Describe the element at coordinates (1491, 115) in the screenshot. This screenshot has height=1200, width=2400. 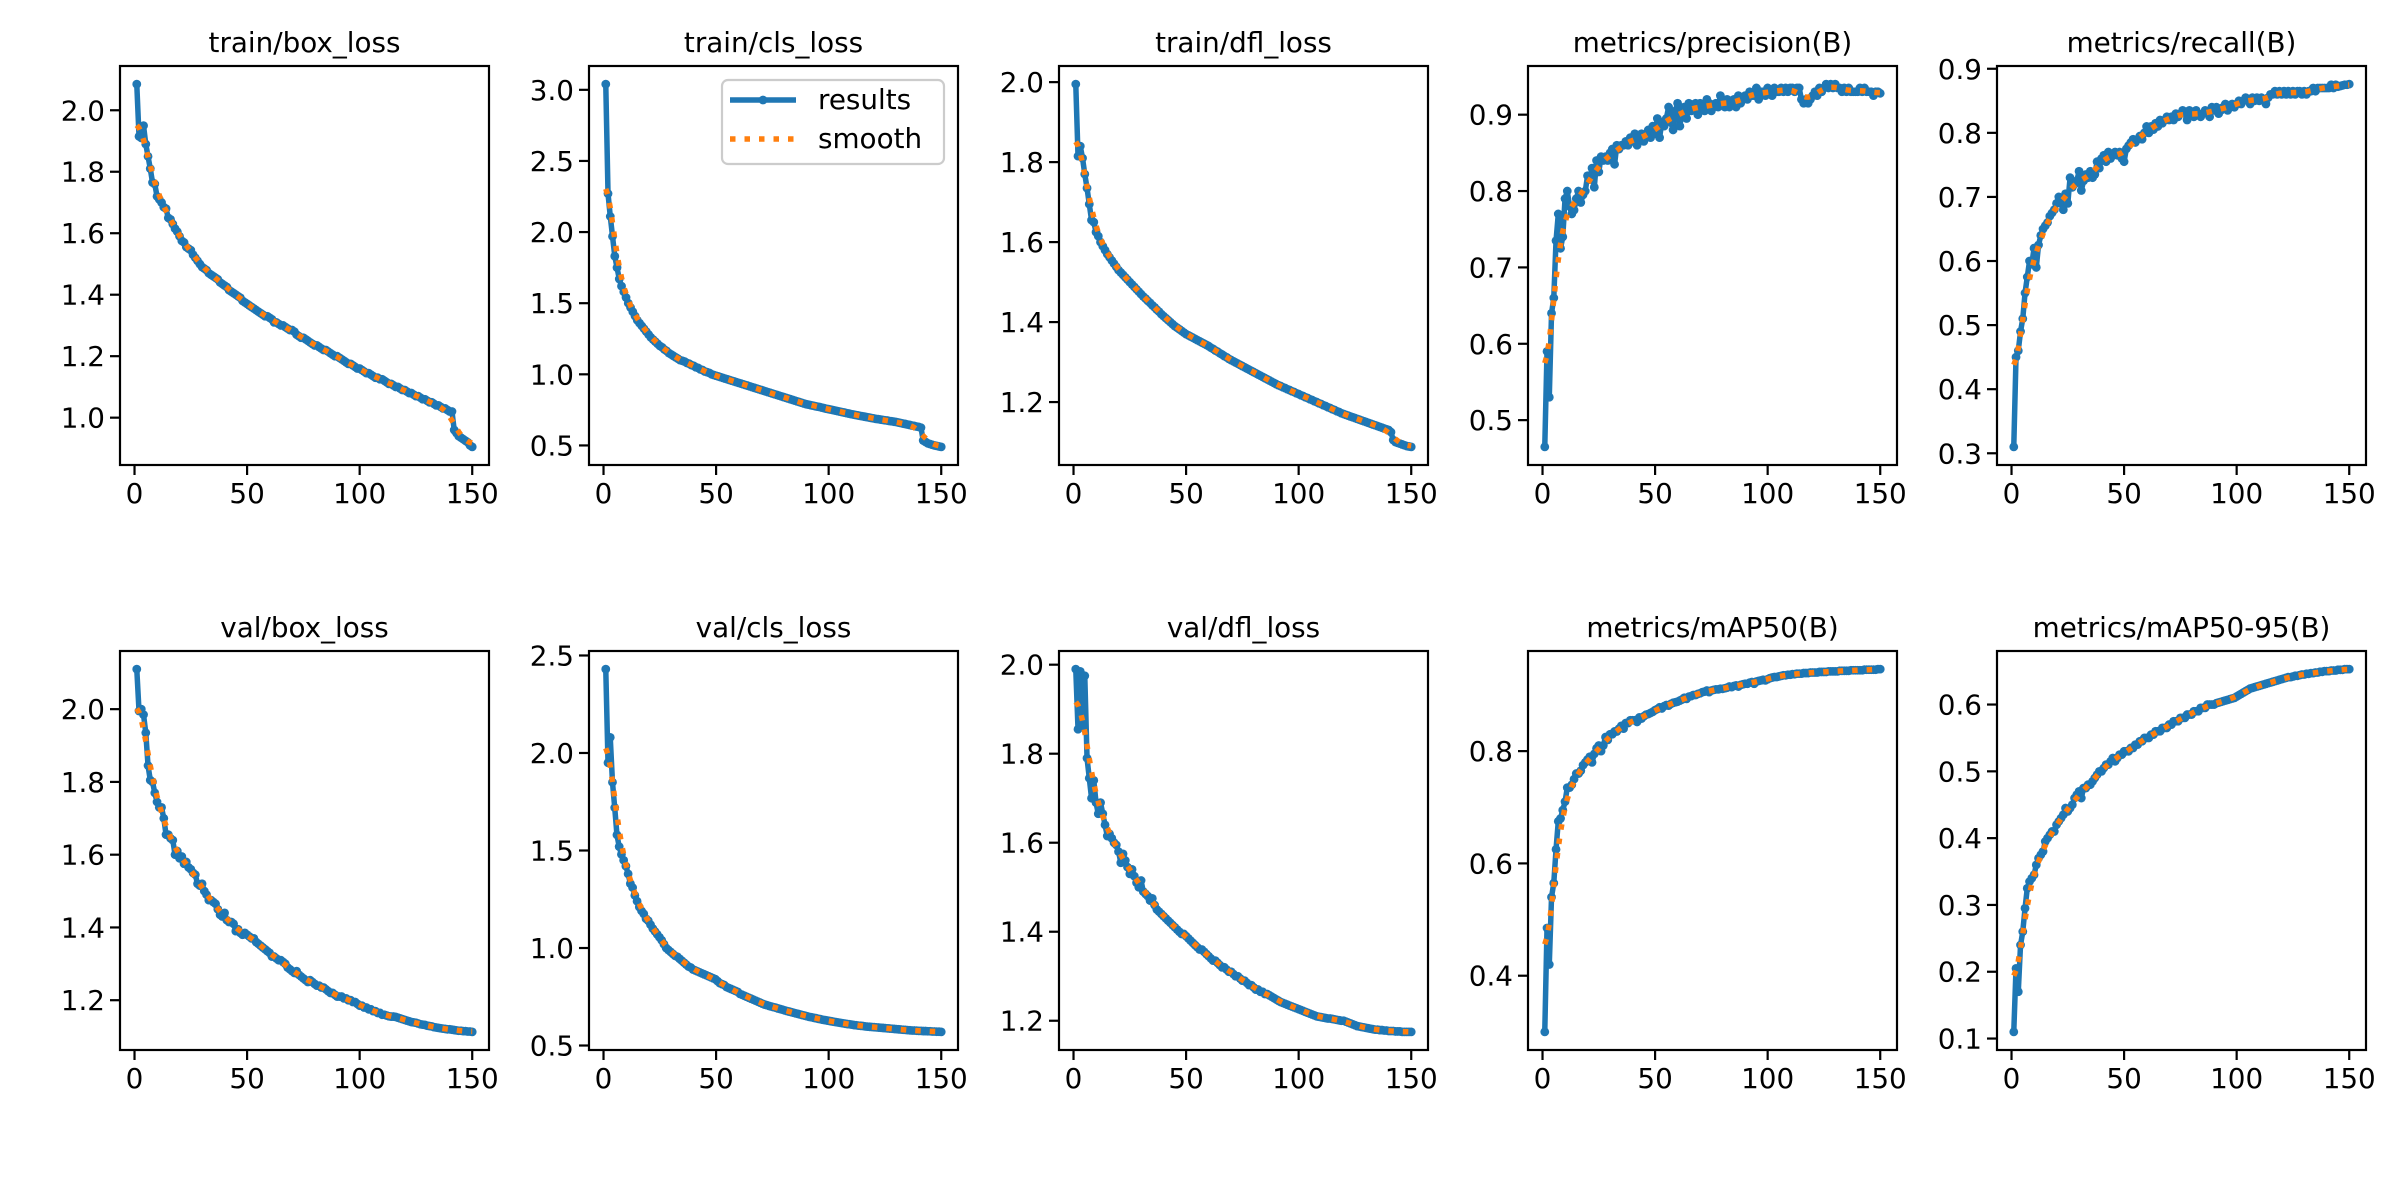
I see `y-tick-label: 0.9` at that location.